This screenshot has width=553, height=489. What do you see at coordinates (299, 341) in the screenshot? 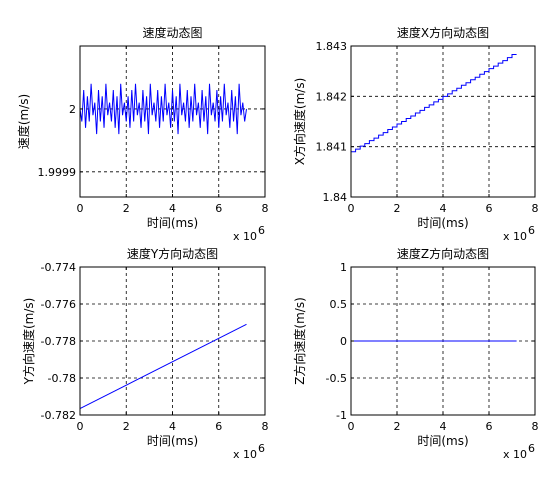
I see `y-axis-label: Z方向速度(m/s)` at bounding box center [299, 341].